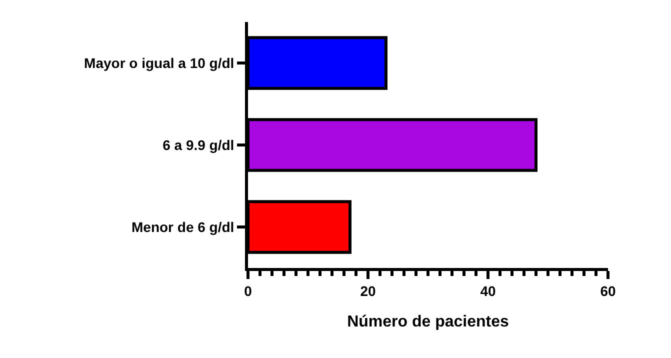 The image size is (671, 358). What do you see at coordinates (183, 226) in the screenshot?
I see `y-tick-label: Menor de 6 g/dl` at bounding box center [183, 226].